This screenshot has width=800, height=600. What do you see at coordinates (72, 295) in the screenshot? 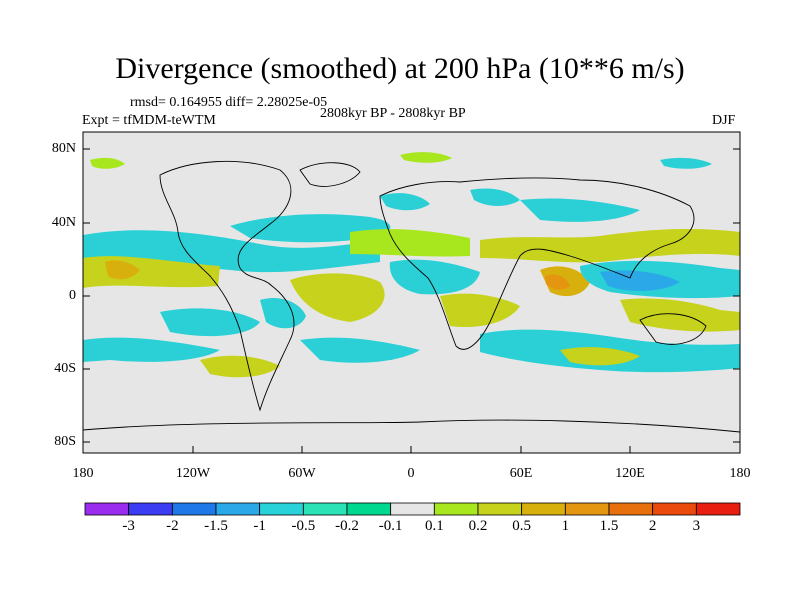
I see `y-label-0: 0` at bounding box center [72, 295].